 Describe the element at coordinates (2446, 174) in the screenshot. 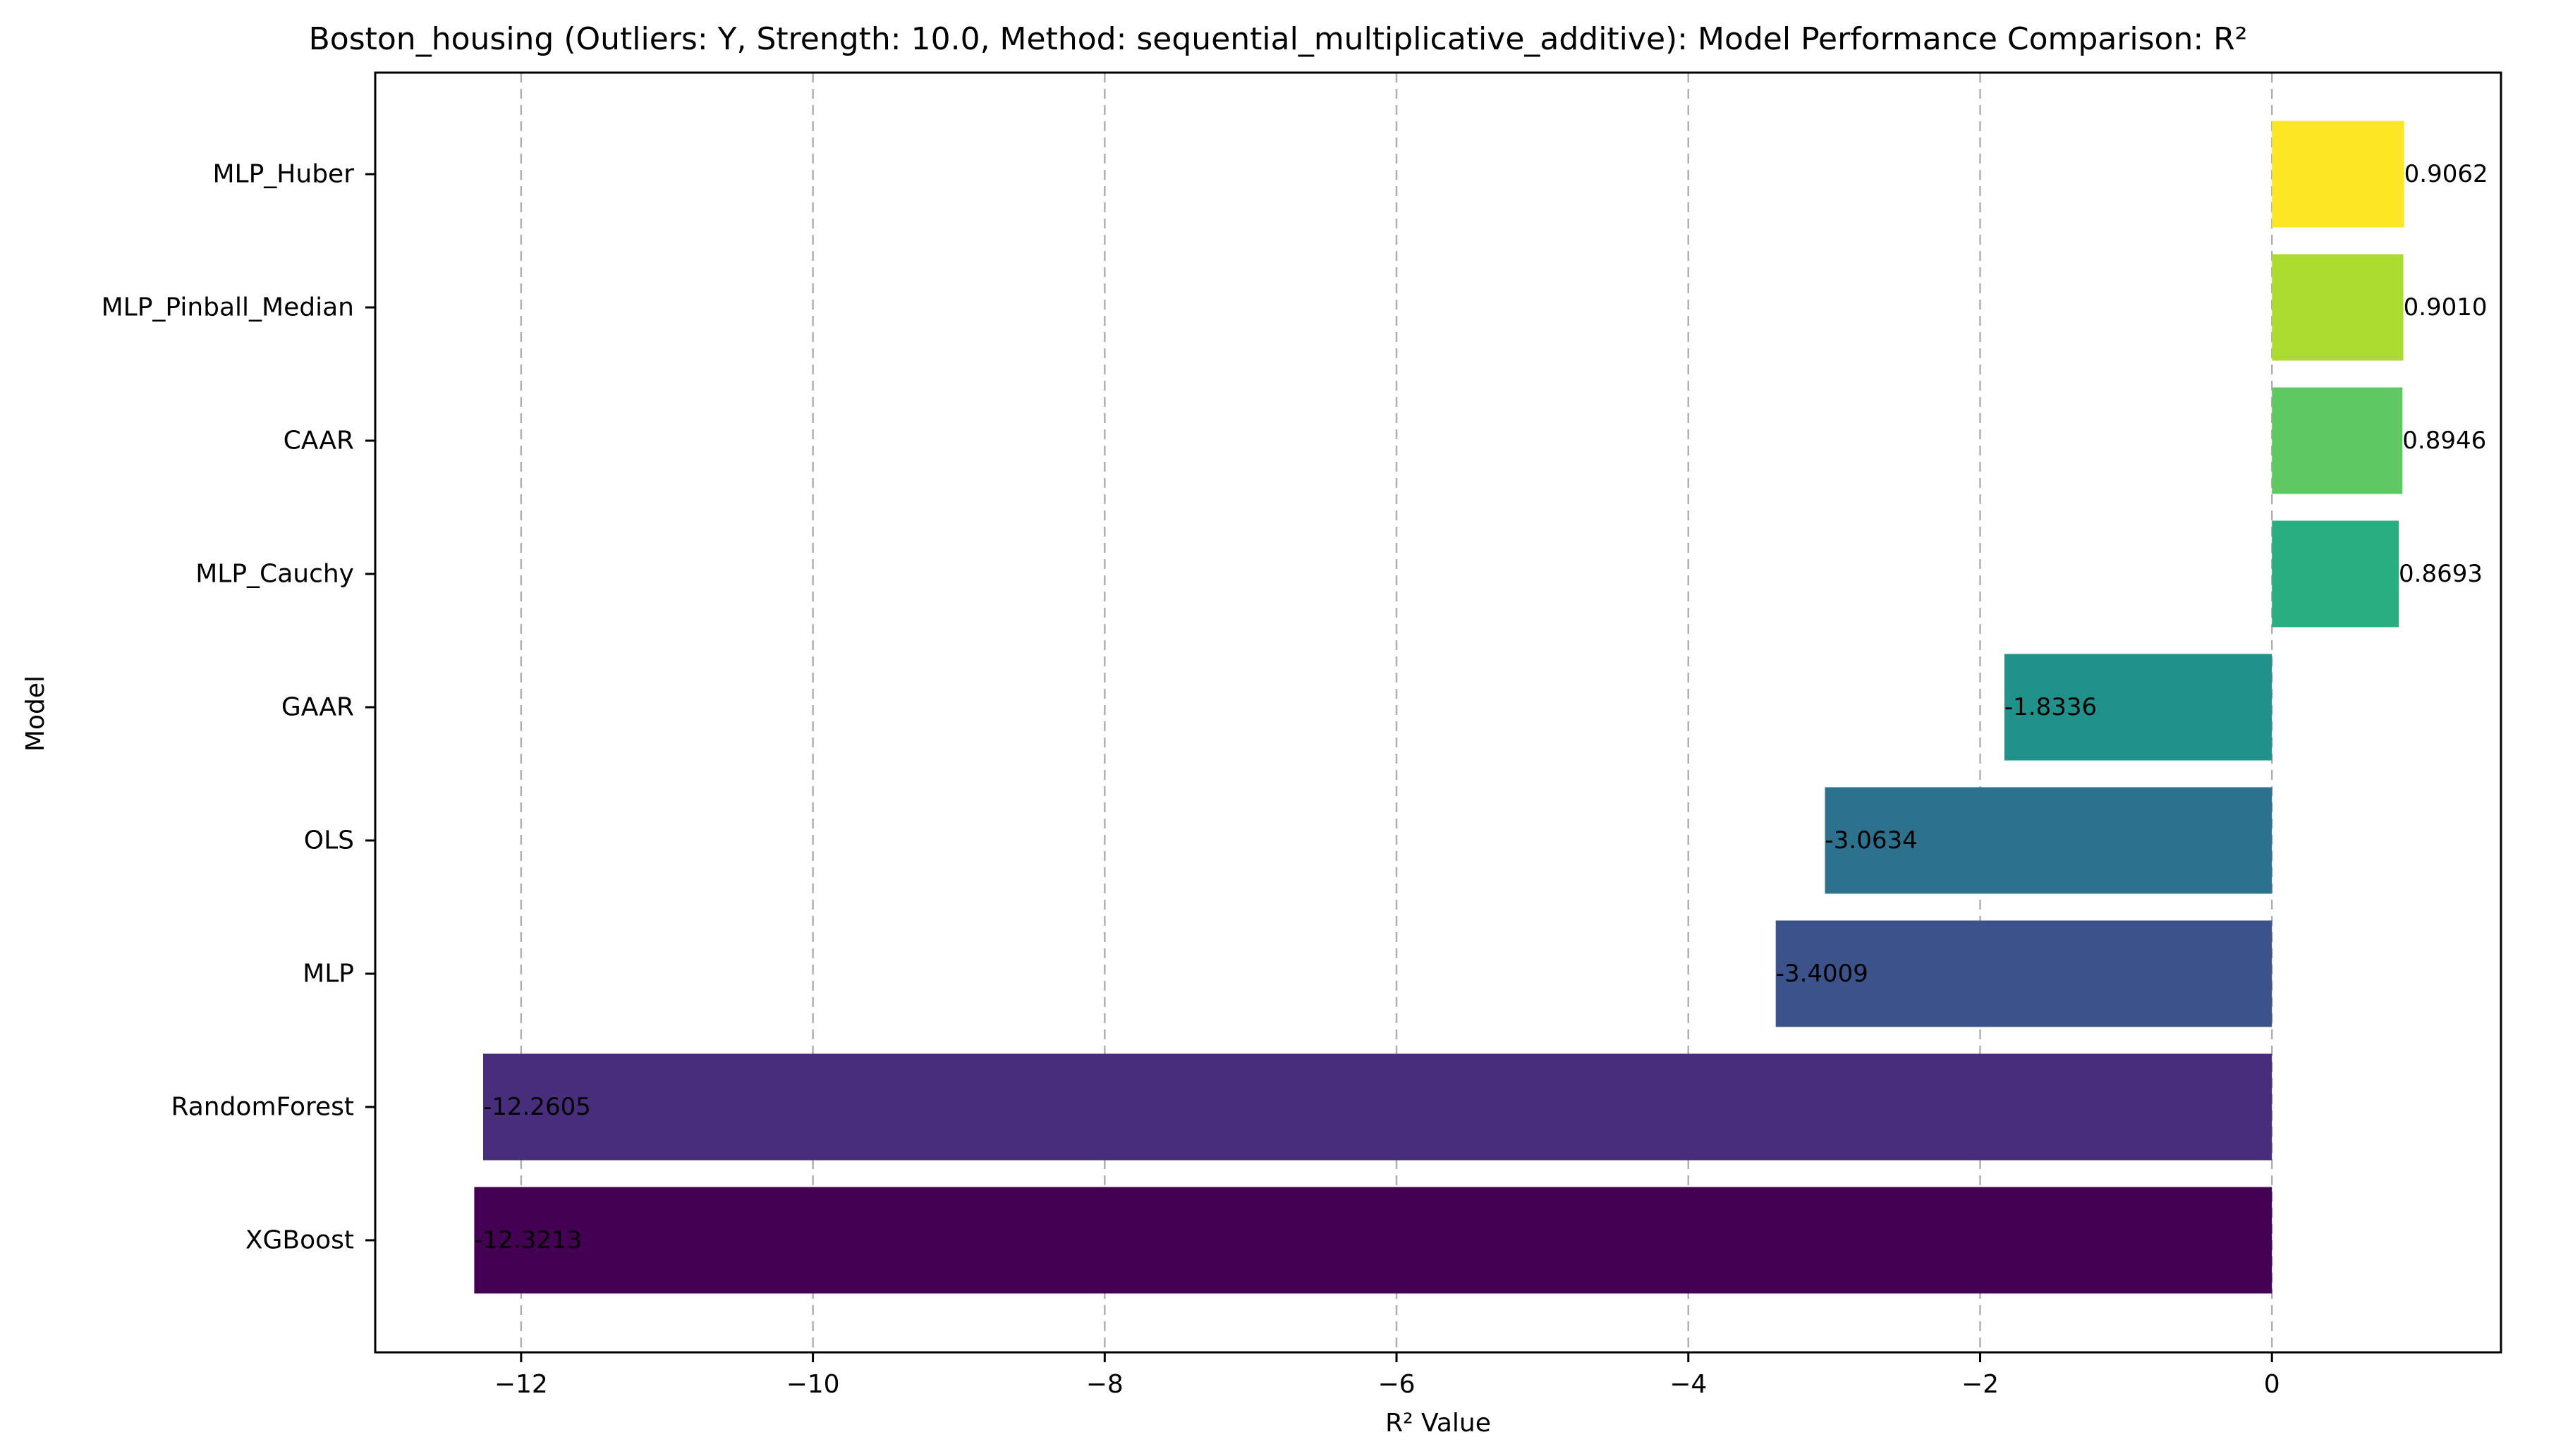

I see `bar-value-label: 0.9062` at that location.